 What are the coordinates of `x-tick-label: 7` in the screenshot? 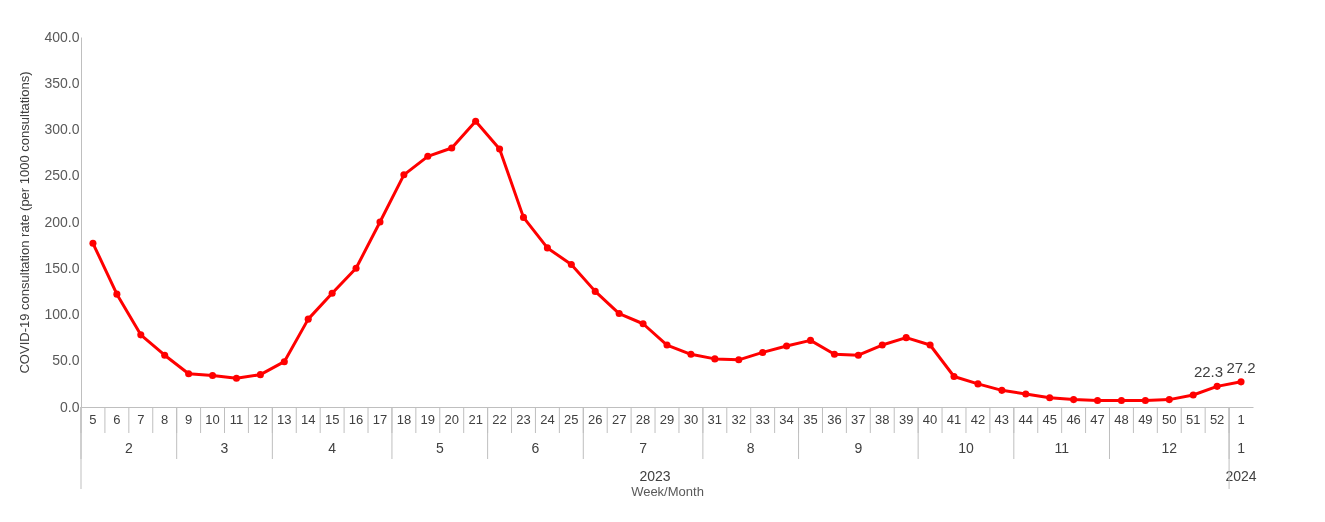 It's located at (141, 419).